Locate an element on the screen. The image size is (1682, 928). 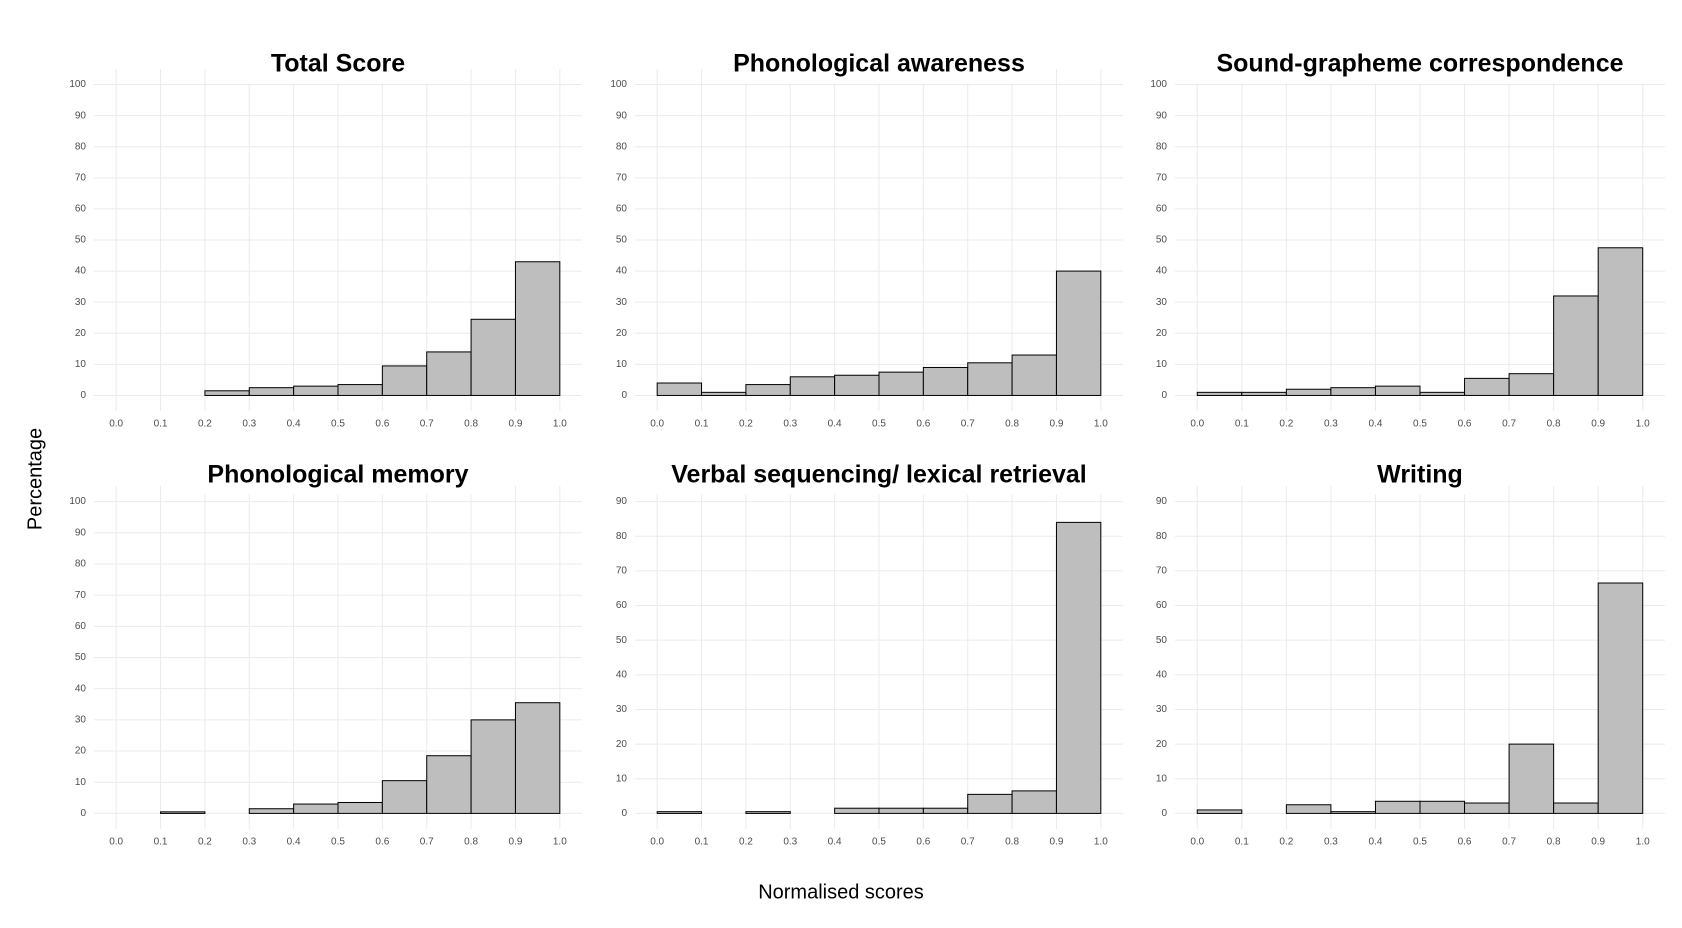
panel-title: Sound-grapheme correspondence is located at coordinates (1419, 64).